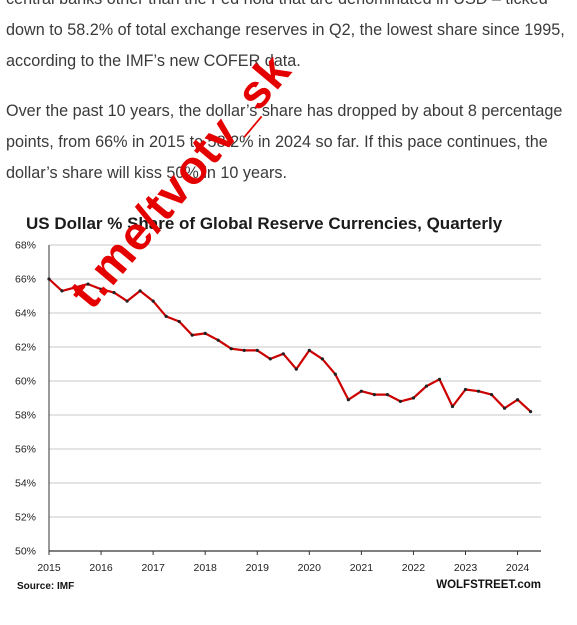 This screenshot has height=625, width=577. I want to click on x-tick-label: 2015, so click(49, 568).